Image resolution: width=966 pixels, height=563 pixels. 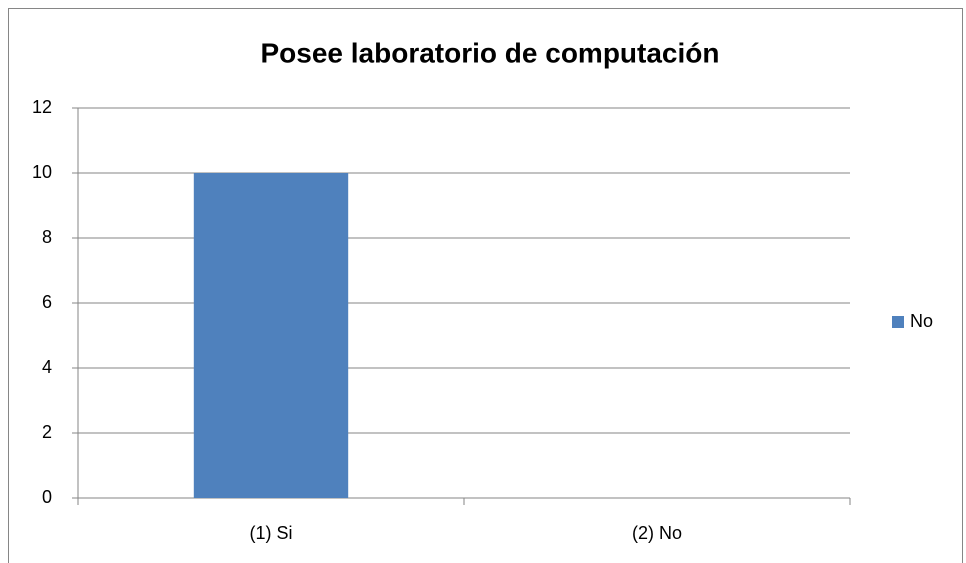 I want to click on y-tick-label: 6, so click(x=47, y=302).